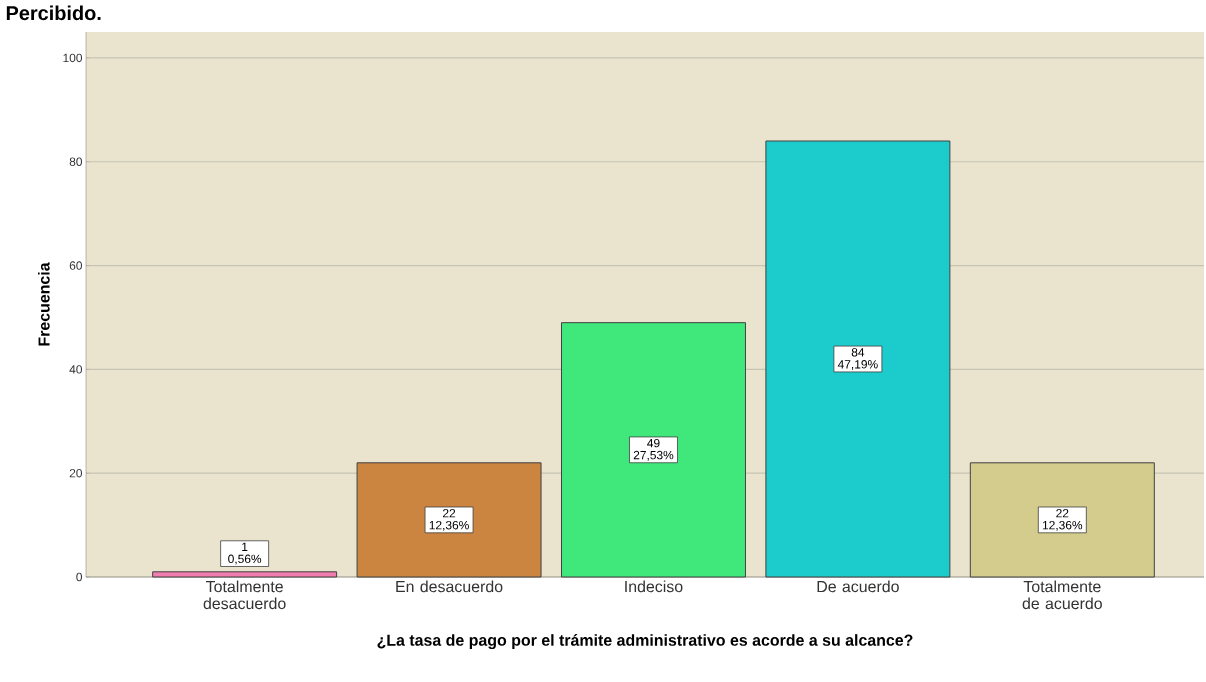 This screenshot has width=1206, height=682. Describe the element at coordinates (245, 553) in the screenshot. I see `data-label: 1 0,56%` at that location.